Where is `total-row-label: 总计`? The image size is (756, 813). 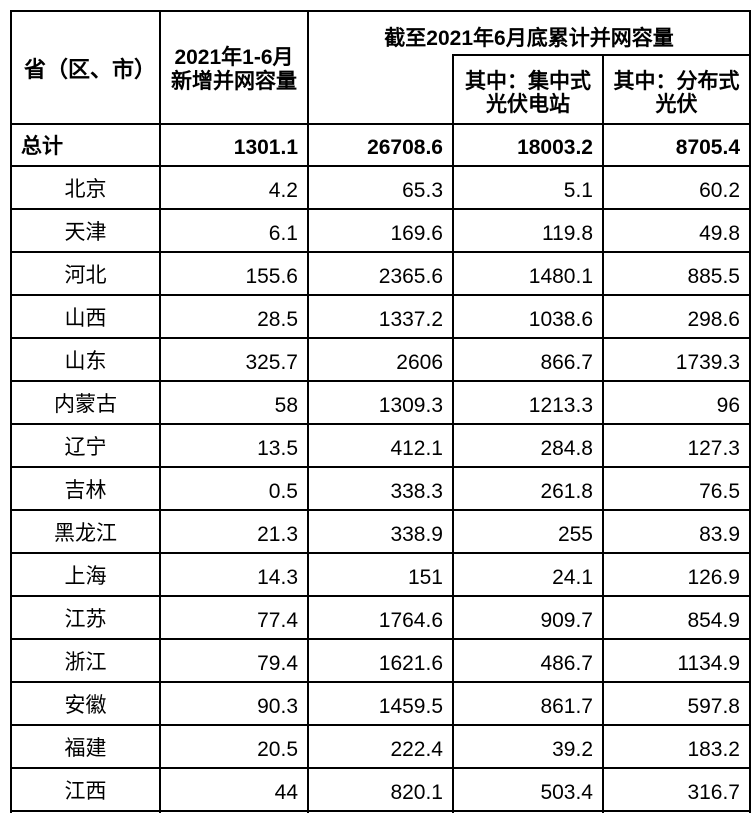
total-row-label: 总计 is located at coordinates (85, 144).